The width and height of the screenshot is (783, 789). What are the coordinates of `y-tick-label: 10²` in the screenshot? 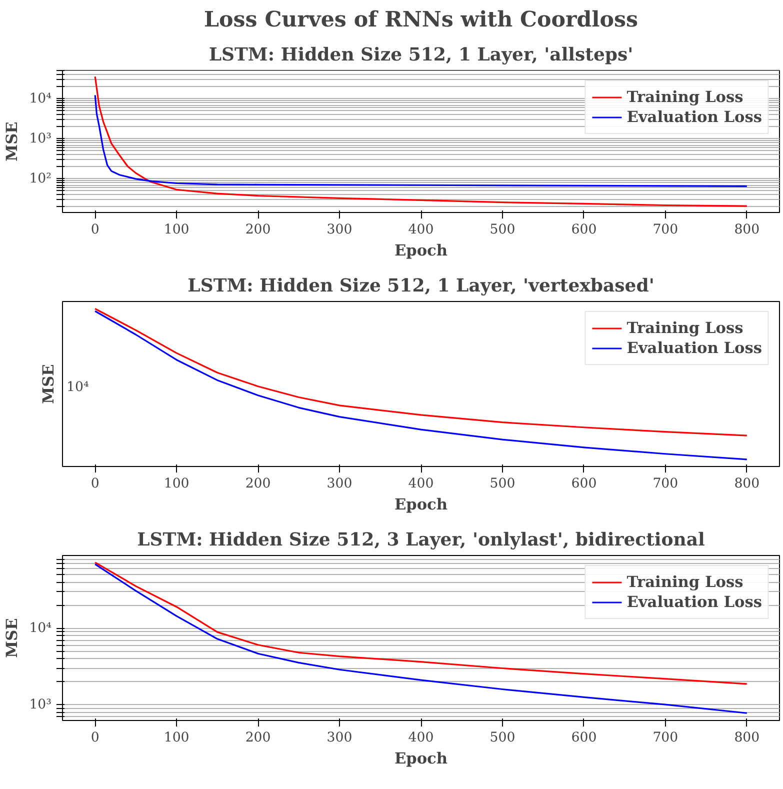 It's located at (40, 178).